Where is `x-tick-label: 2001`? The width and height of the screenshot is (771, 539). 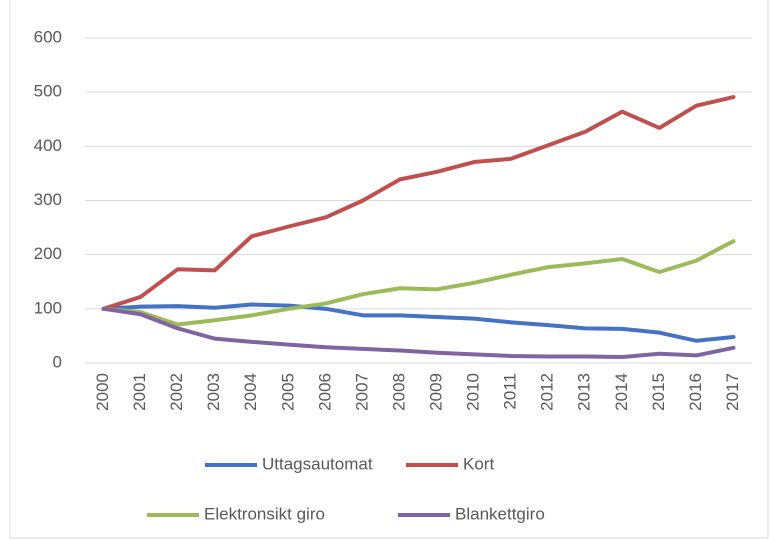
x-tick-label: 2001 is located at coordinates (139, 392).